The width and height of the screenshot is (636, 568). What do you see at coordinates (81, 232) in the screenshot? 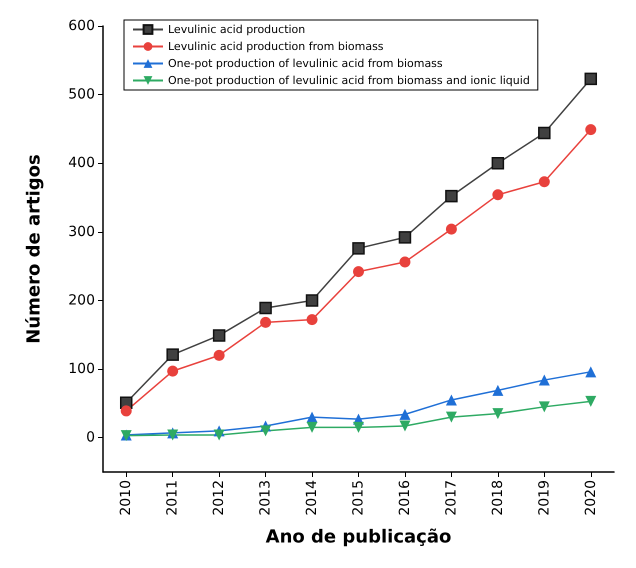
I see `y-tick-label: 300` at bounding box center [81, 232].